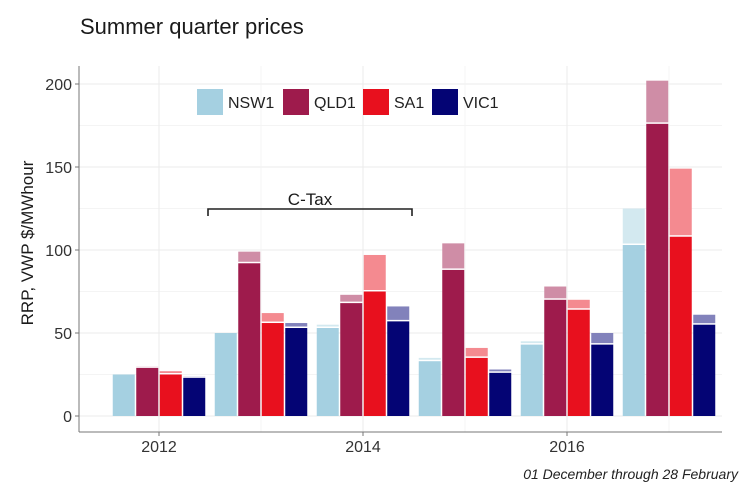 This screenshot has height=503, width=754. Describe the element at coordinates (58, 168) in the screenshot. I see `y-tick-label: 150` at that location.